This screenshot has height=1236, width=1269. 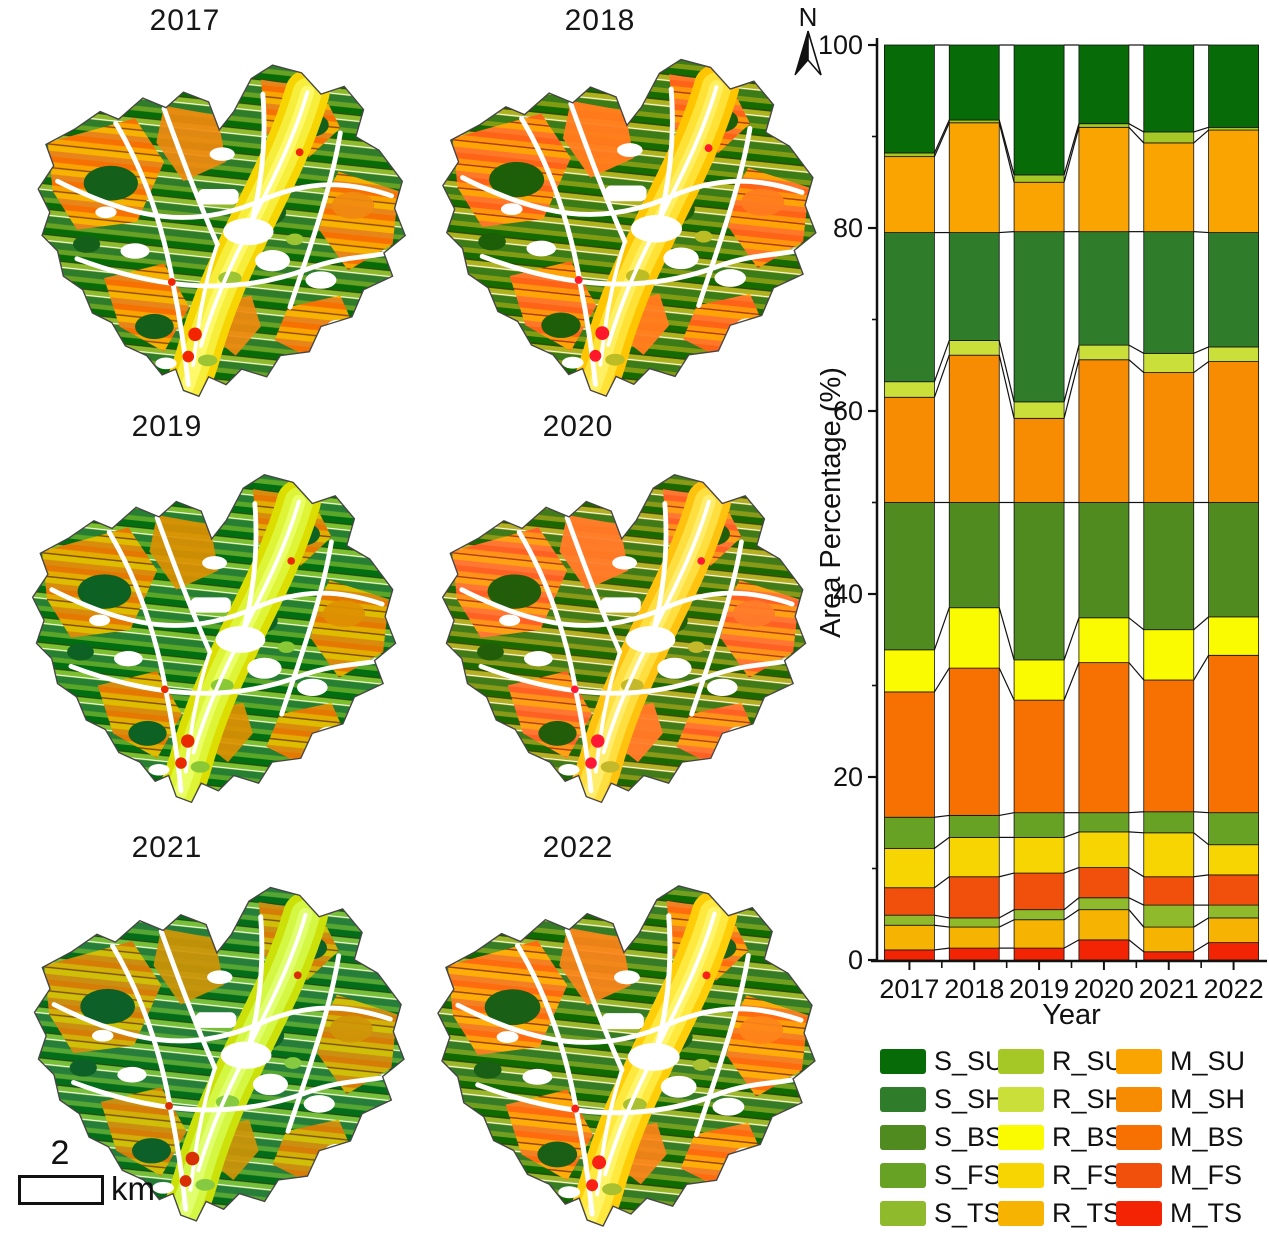 I want to click on legend-label-M_TS: M_TS, so click(x=1206, y=1212).